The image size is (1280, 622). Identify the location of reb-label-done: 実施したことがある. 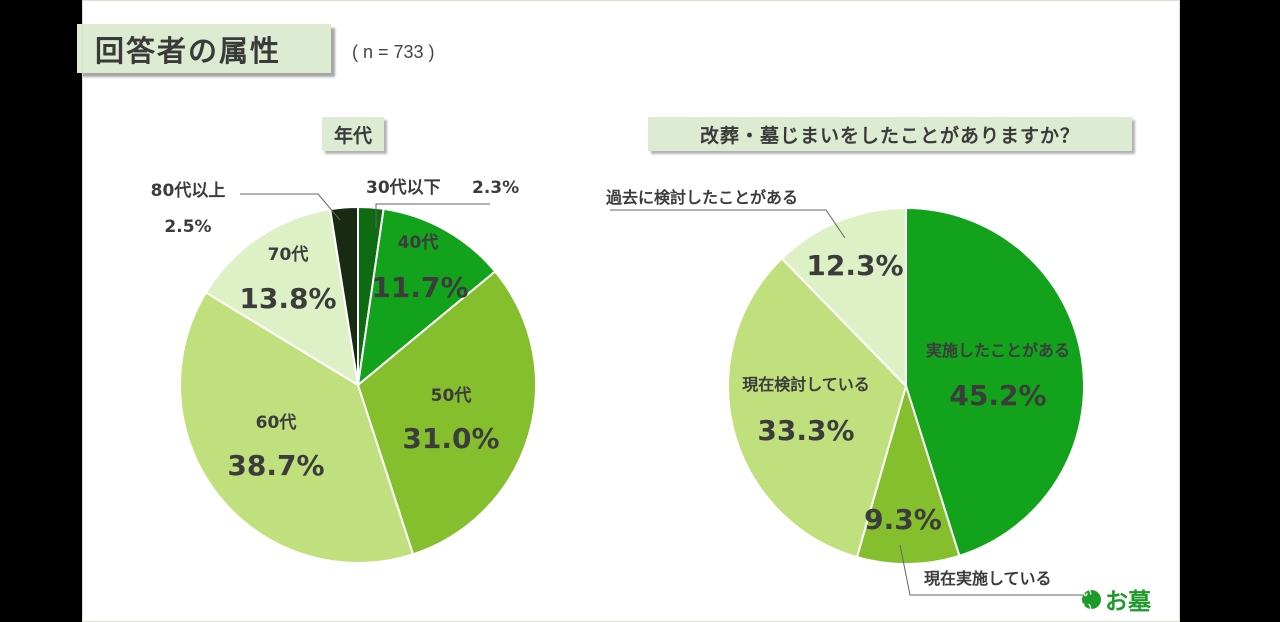
(998, 350).